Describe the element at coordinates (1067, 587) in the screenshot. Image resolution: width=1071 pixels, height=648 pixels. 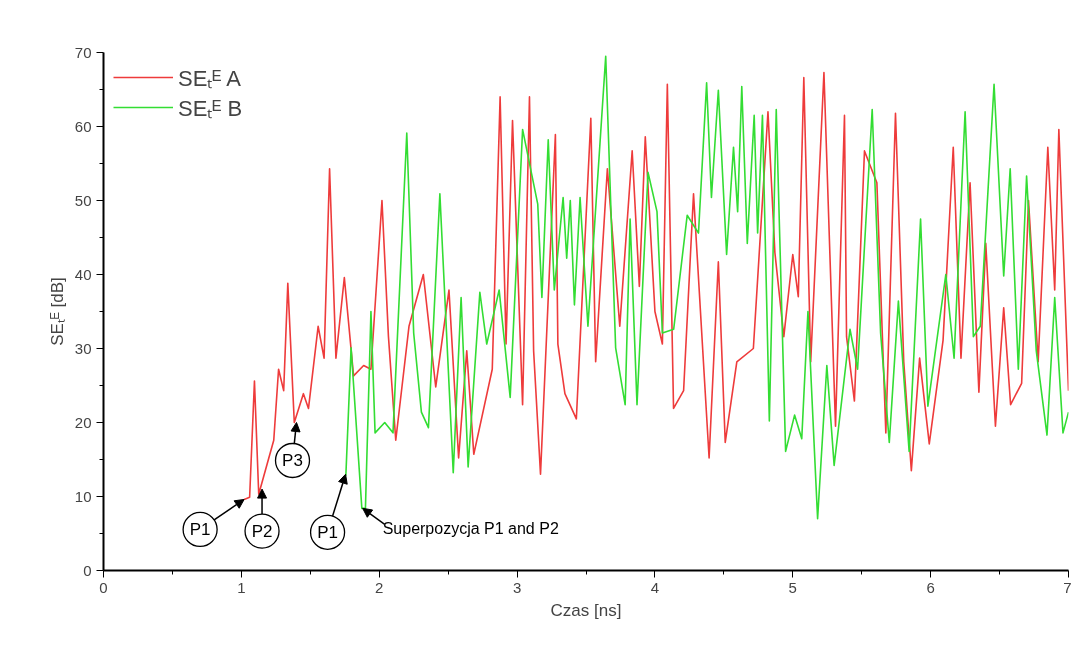
I see `x-tick-label: 7` at that location.